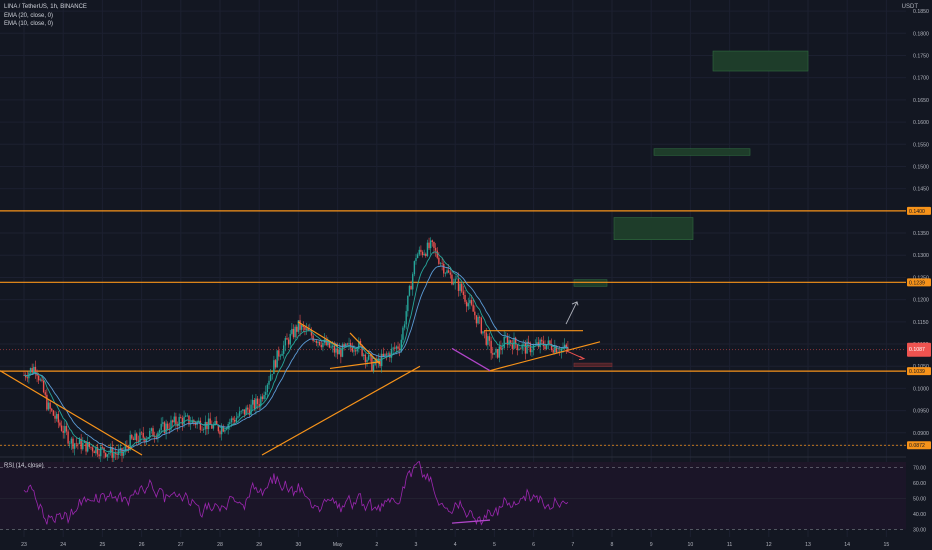  Describe the element at coordinates (533, 545) in the screenshot. I see `time-tick: 6` at that location.